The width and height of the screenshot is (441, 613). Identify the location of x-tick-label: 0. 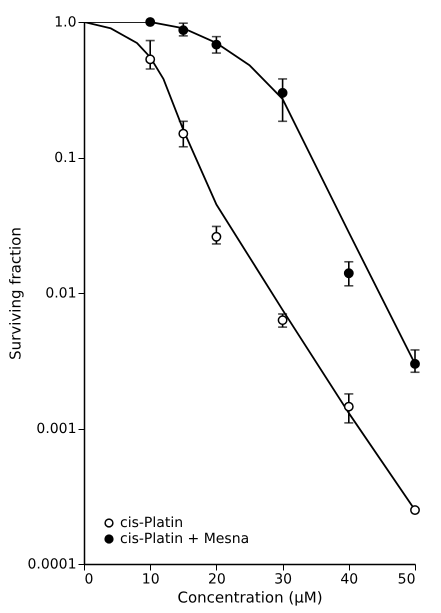
(89, 580).